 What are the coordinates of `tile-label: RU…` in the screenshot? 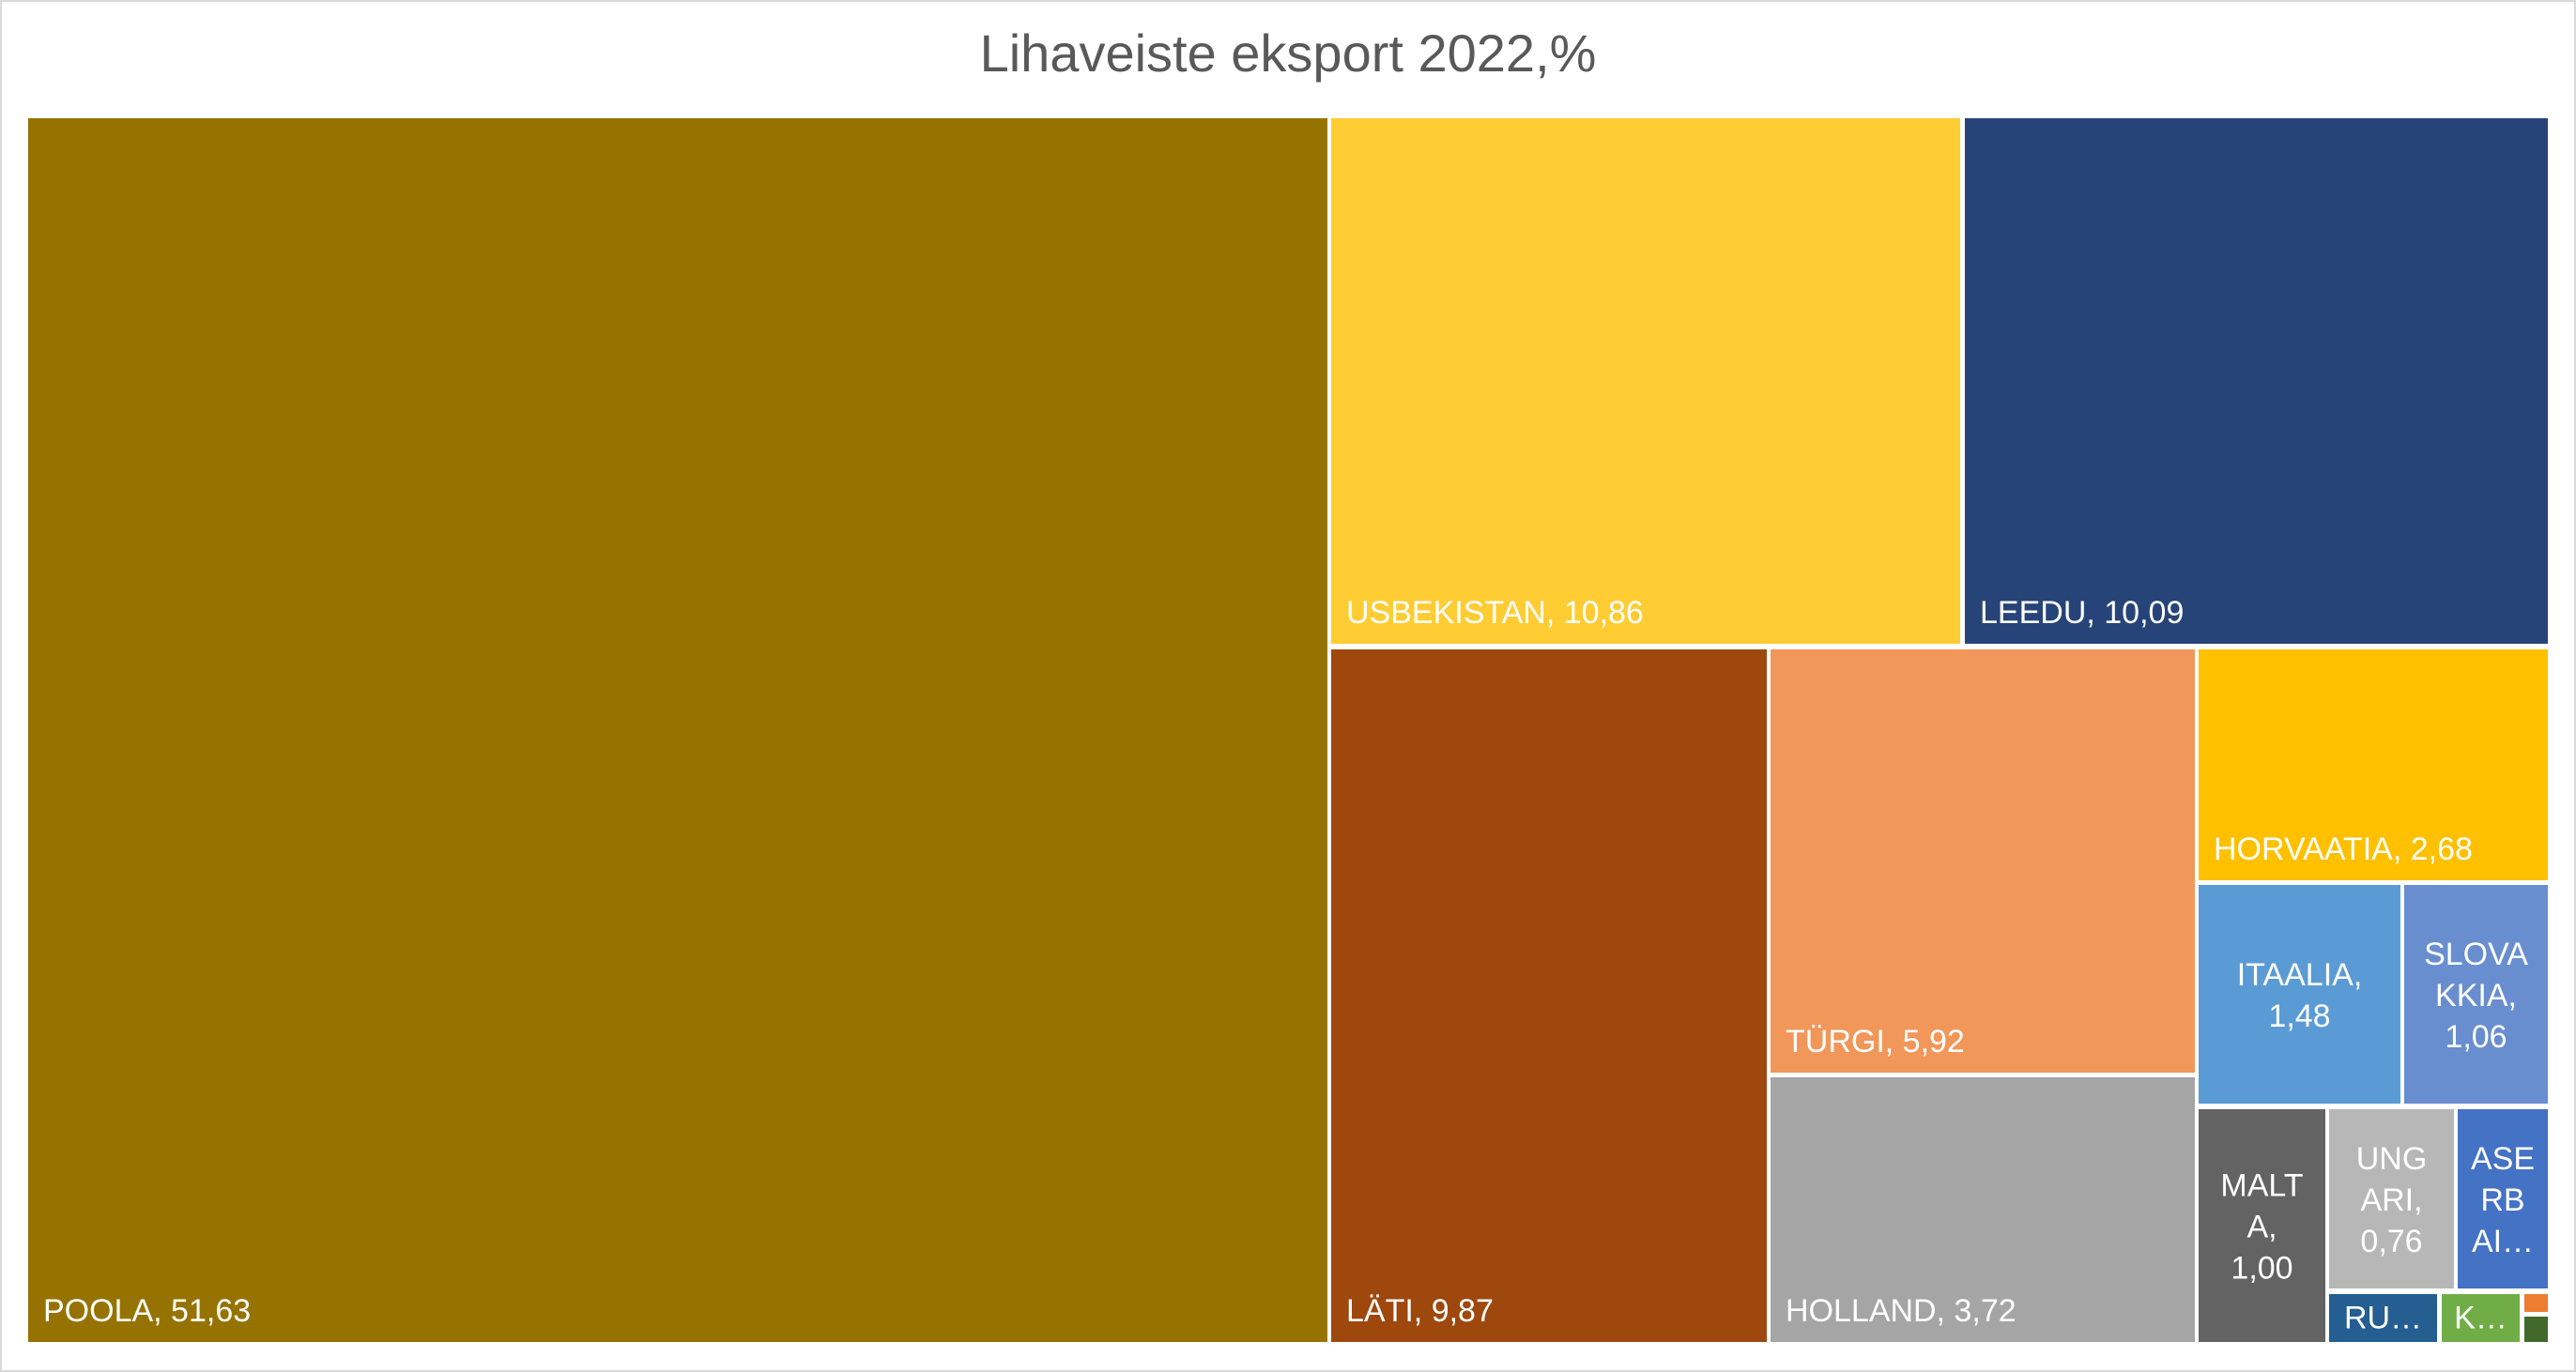 It's located at (2383, 1318).